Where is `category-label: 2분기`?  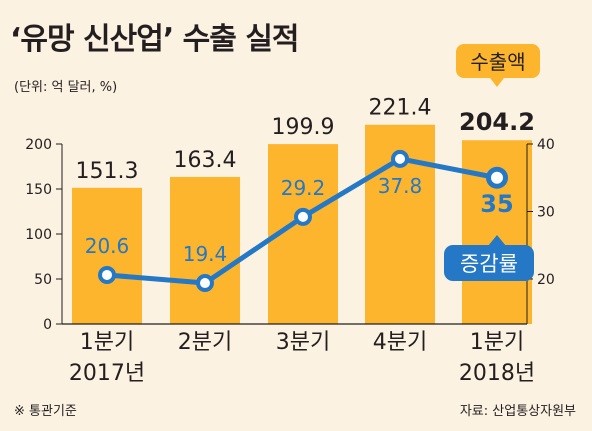
category-label: 2분기 is located at coordinates (205, 342).